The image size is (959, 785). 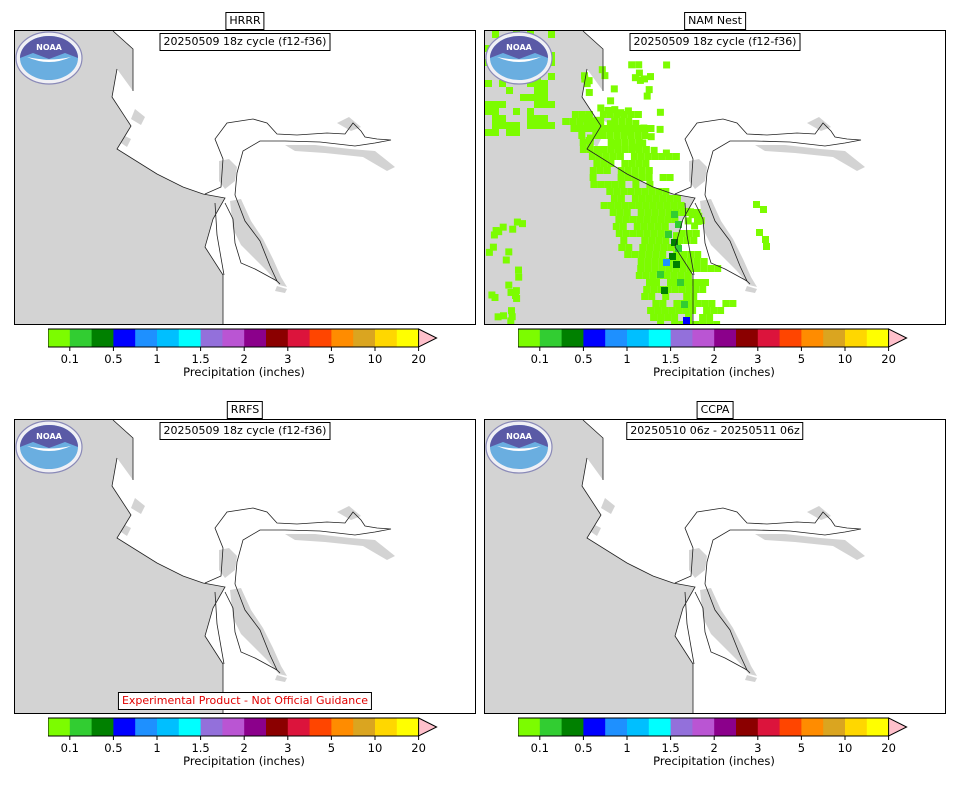 What do you see at coordinates (898, 338) in the screenshot?
I see `colorbar-extend-arrow` at bounding box center [898, 338].